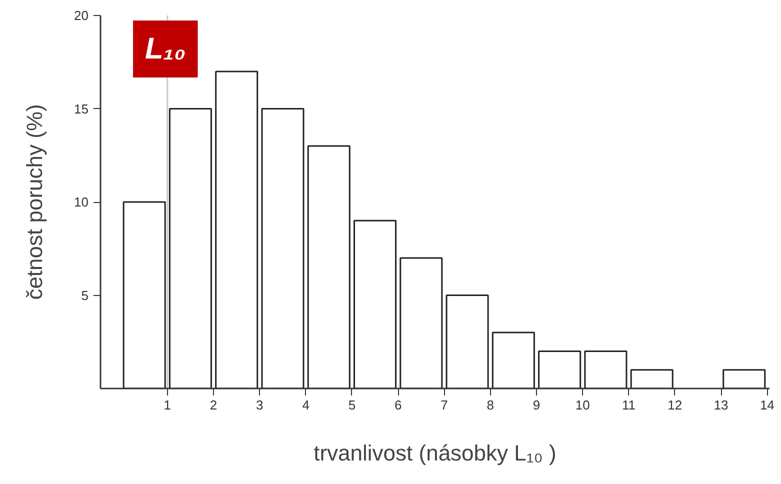 The width and height of the screenshot is (781, 484). What do you see at coordinates (435, 453) in the screenshot?
I see `x-axis-title: trvanlivost (násobky L₁₀ )` at bounding box center [435, 453].